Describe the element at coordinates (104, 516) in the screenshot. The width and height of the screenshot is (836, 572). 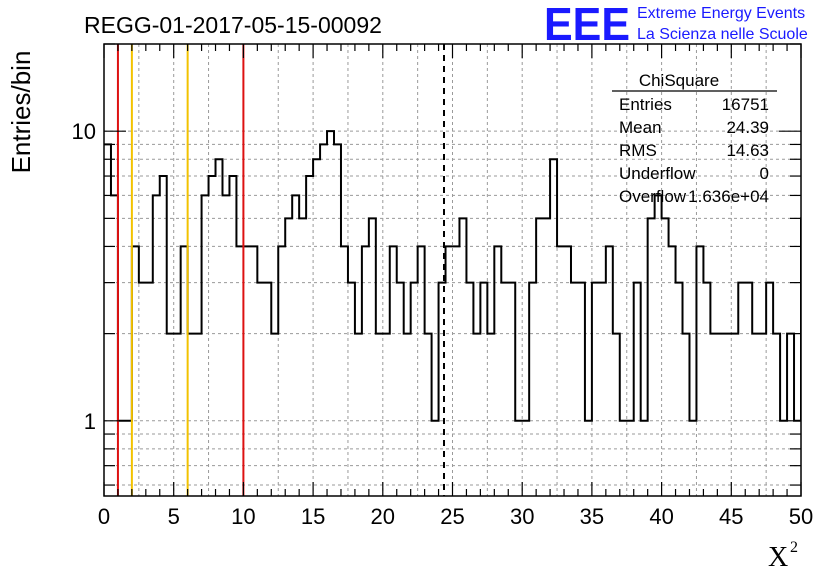
I see `x-tick-label: 0` at that location.